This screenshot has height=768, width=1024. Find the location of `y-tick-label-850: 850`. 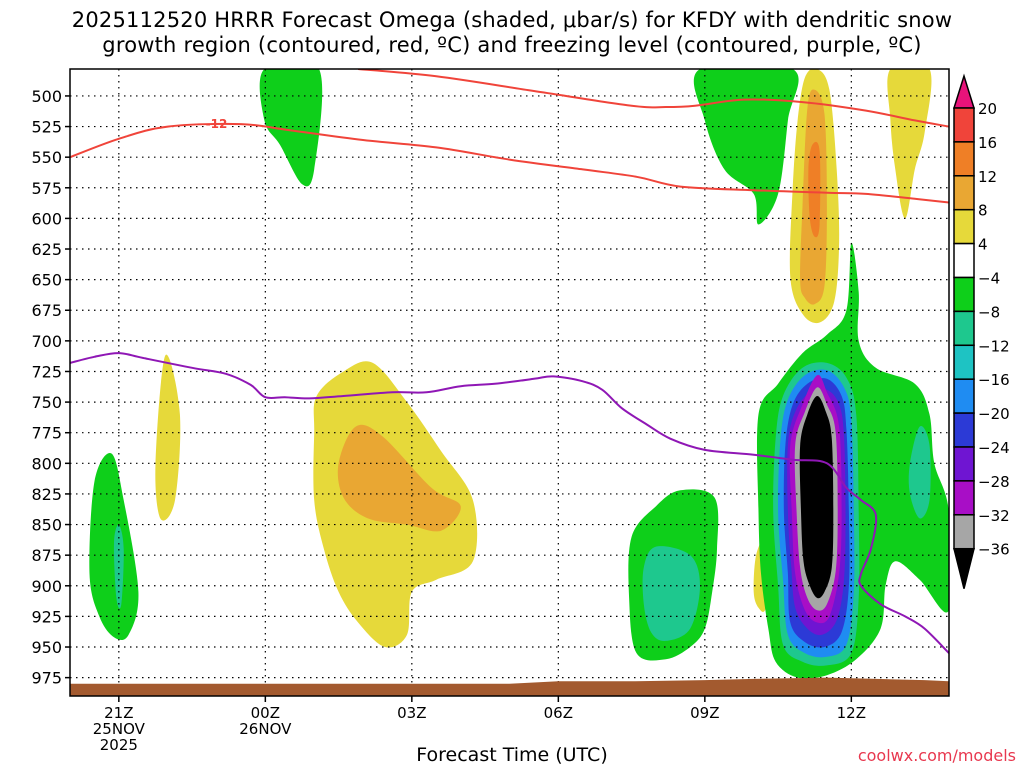

y-tick-label-850: 850 is located at coordinates (46, 525).